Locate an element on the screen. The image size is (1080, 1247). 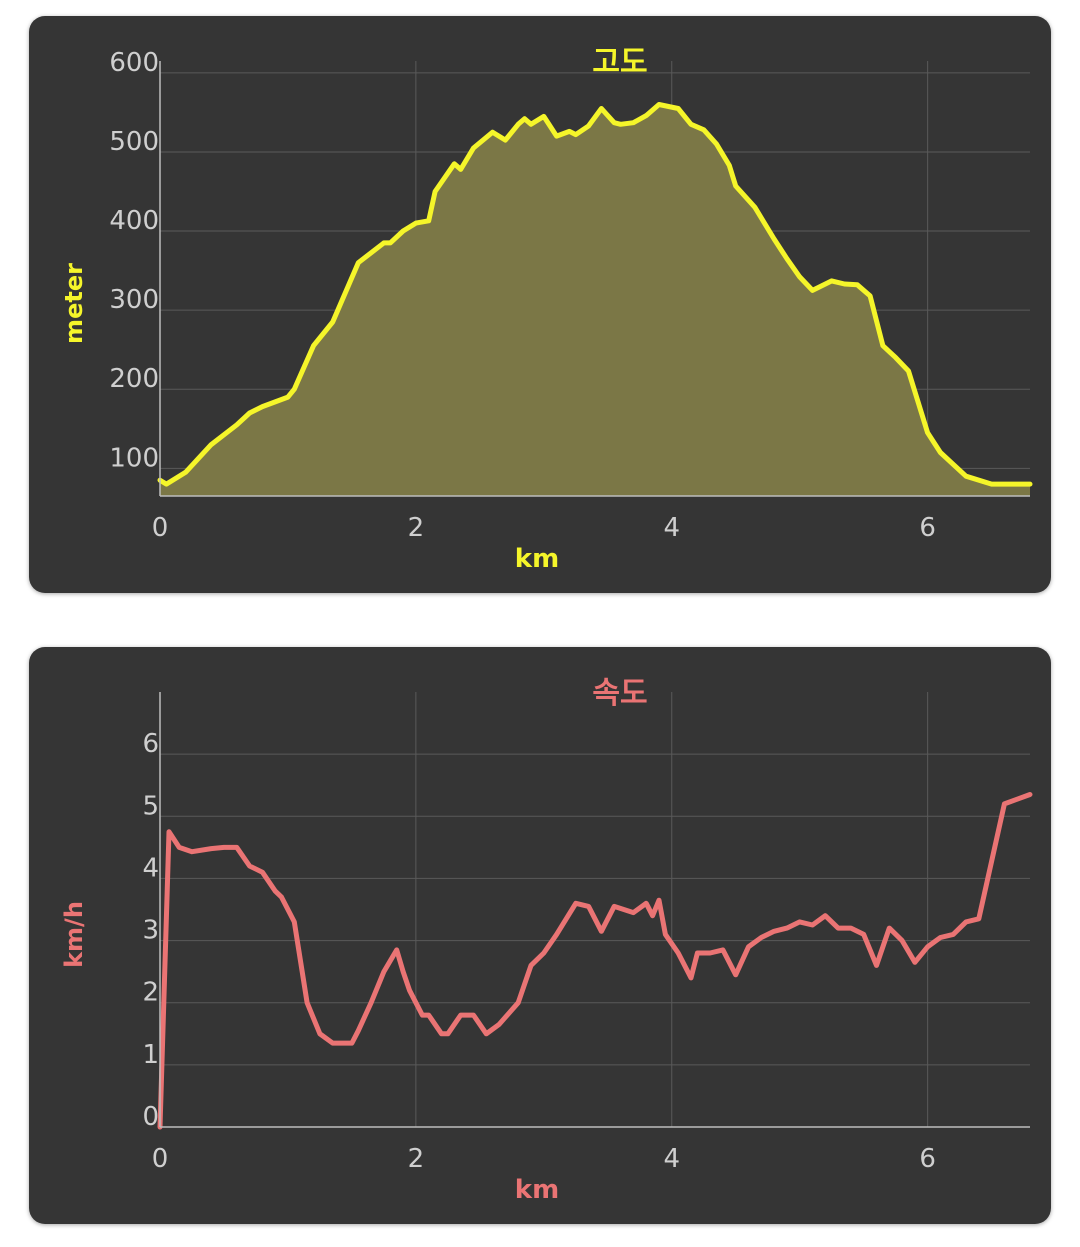
speed-y-tick-label: 3 is located at coordinates (150, 931).